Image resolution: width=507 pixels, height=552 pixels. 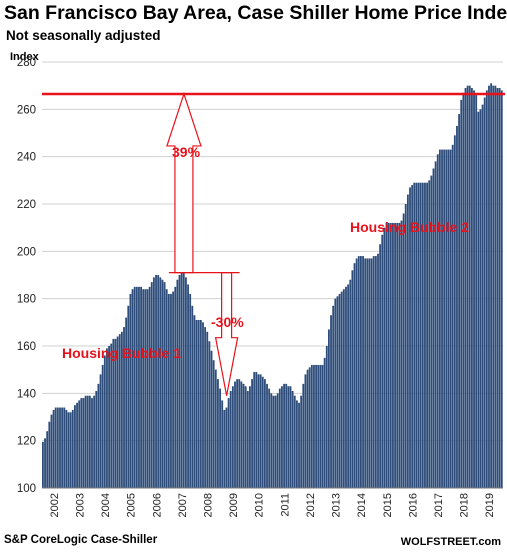 I want to click on y-tick-label: 240, so click(x=26, y=158).